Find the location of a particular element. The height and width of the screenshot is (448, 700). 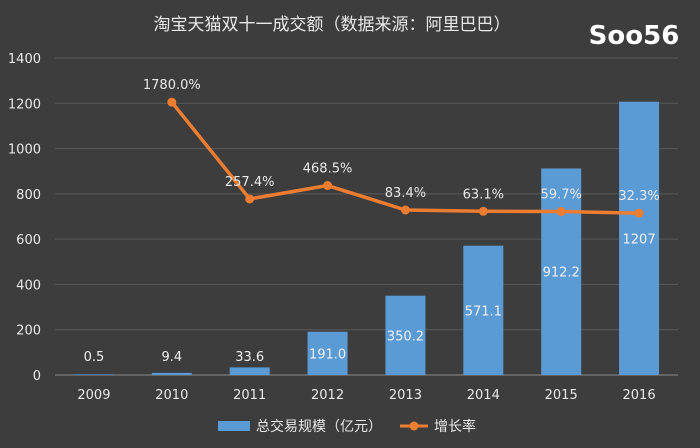

x-tick-label: 2014 is located at coordinates (483, 395).